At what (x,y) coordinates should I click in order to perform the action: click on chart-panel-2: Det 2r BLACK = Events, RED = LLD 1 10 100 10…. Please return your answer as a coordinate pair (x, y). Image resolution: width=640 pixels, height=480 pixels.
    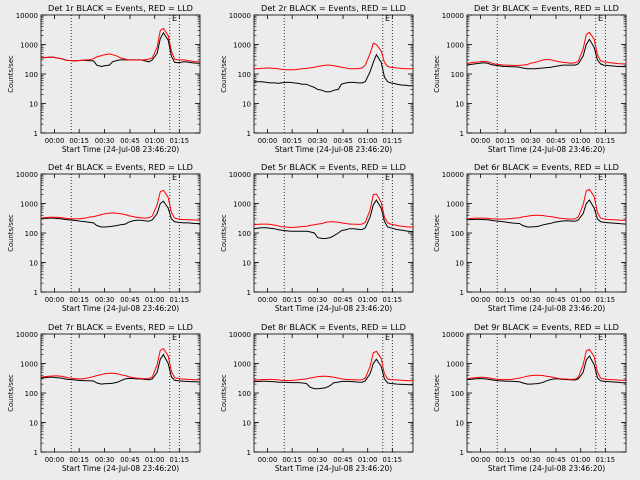
    Looking at the image, I should click on (317, 78).